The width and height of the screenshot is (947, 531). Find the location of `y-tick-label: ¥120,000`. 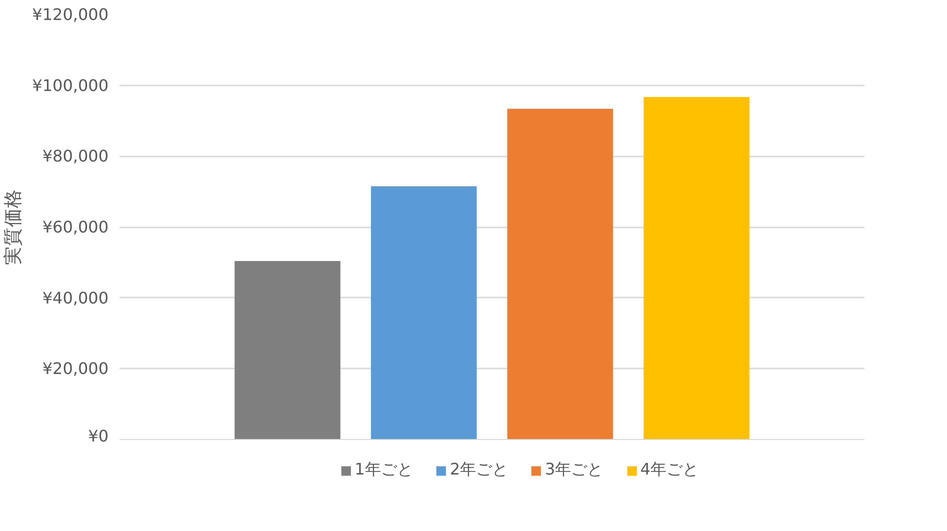

y-tick-label: ¥120,000 is located at coordinates (70, 14).